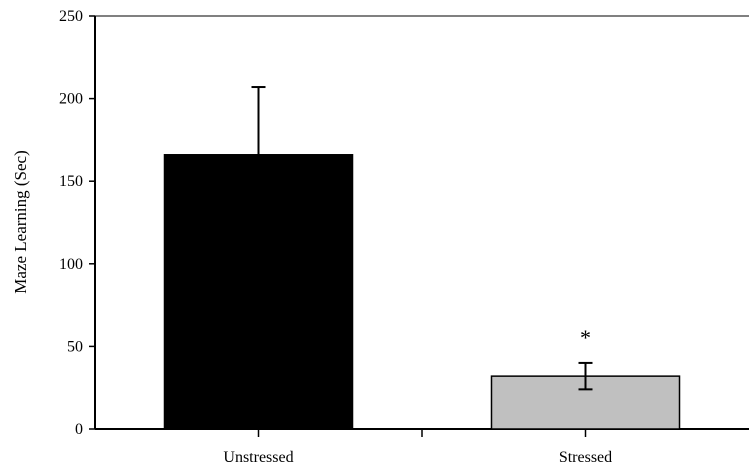 This screenshot has width=749, height=473. What do you see at coordinates (20, 221) in the screenshot?
I see `y-axis-title: Maze Learning (Sec)` at bounding box center [20, 221].